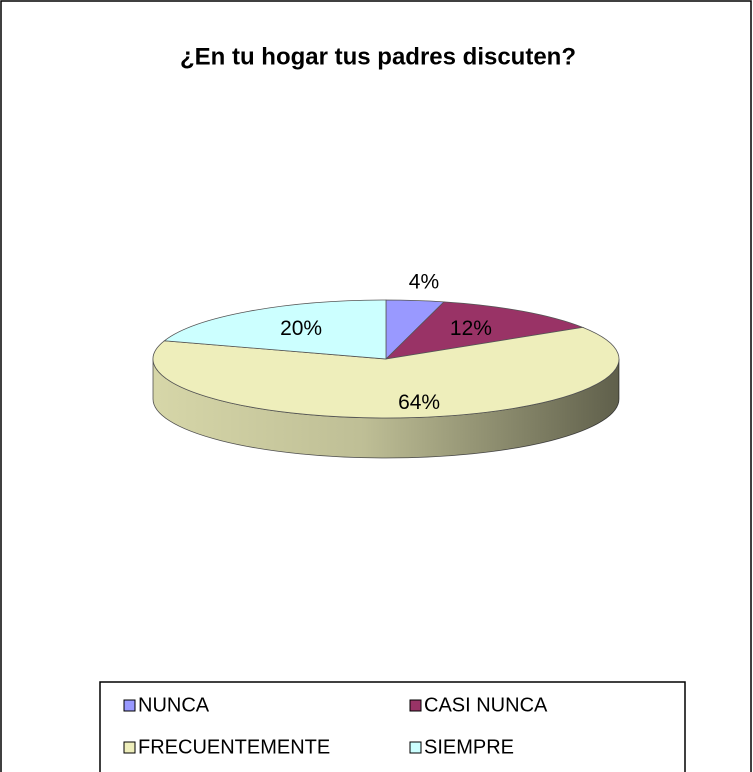  What do you see at coordinates (469, 747) in the screenshot?
I see `legend-label: SIEMPRE` at bounding box center [469, 747].